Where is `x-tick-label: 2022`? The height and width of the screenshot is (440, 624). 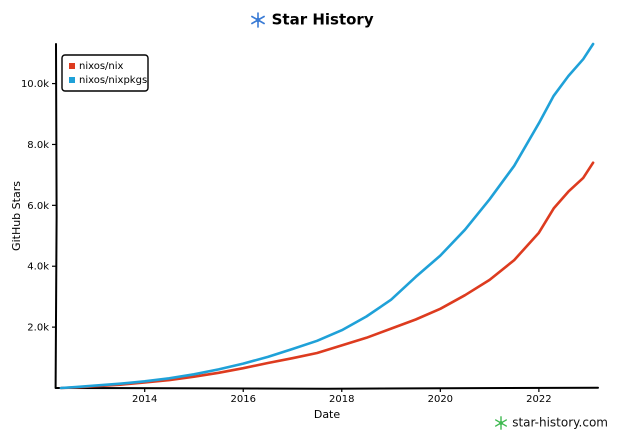
x-tick-label: 2022 is located at coordinates (538, 399).